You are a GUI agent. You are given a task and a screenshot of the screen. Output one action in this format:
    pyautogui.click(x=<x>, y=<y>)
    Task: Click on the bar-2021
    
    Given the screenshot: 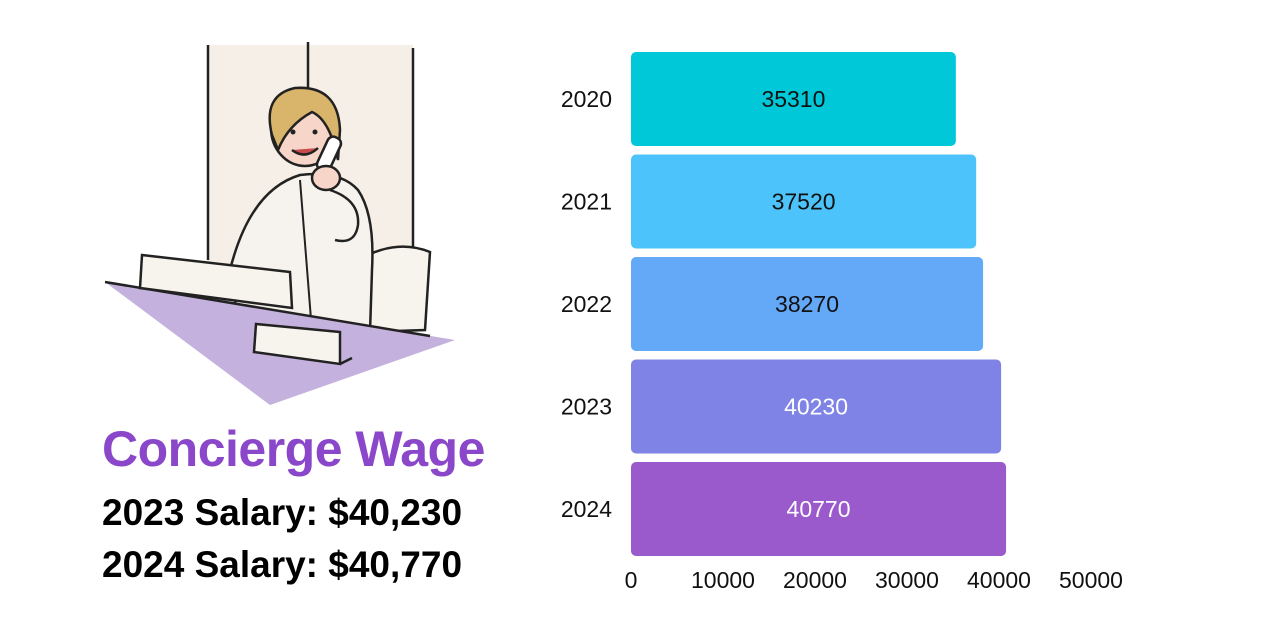 What is the action you would take?
    pyautogui.click(x=804, y=201)
    